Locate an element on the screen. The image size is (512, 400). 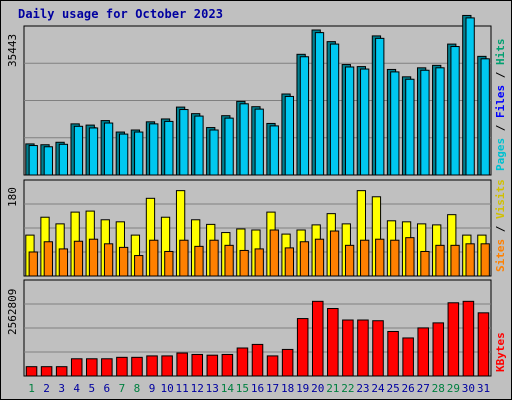
x-tick-label-day-30: 30 is located at coordinates (468, 388).